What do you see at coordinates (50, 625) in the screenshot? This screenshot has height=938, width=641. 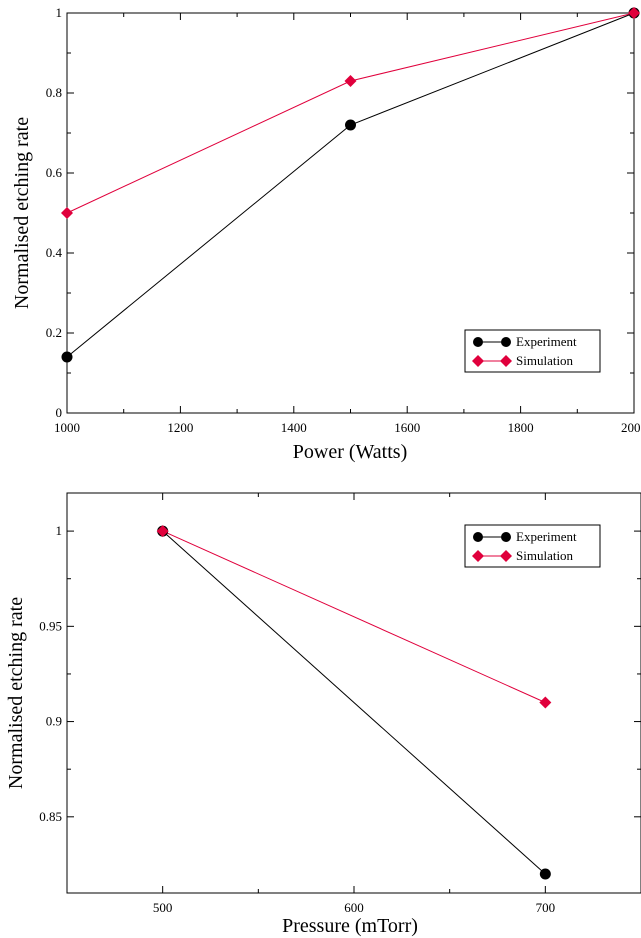 I see `y-tick-label: 0.95` at bounding box center [50, 625].